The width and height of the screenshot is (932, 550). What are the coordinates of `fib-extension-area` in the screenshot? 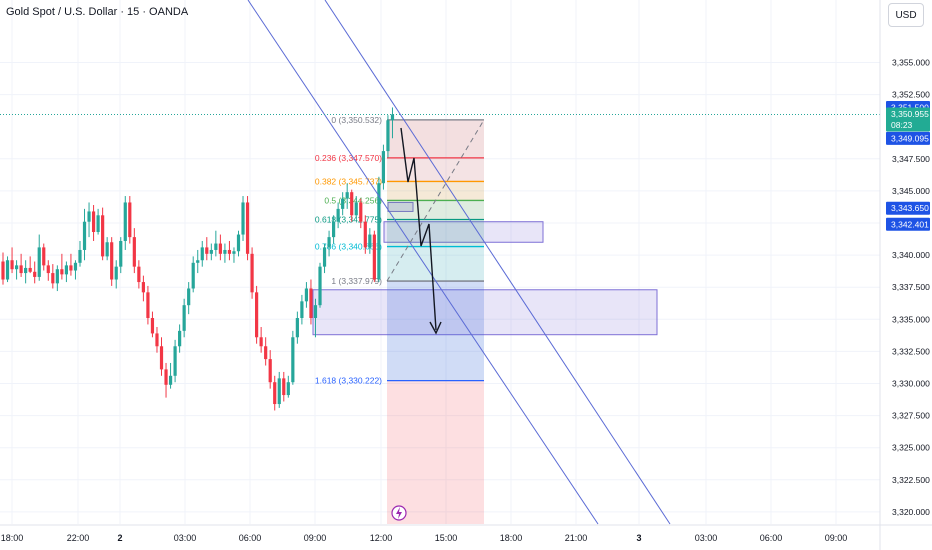 It's located at (435, 452).